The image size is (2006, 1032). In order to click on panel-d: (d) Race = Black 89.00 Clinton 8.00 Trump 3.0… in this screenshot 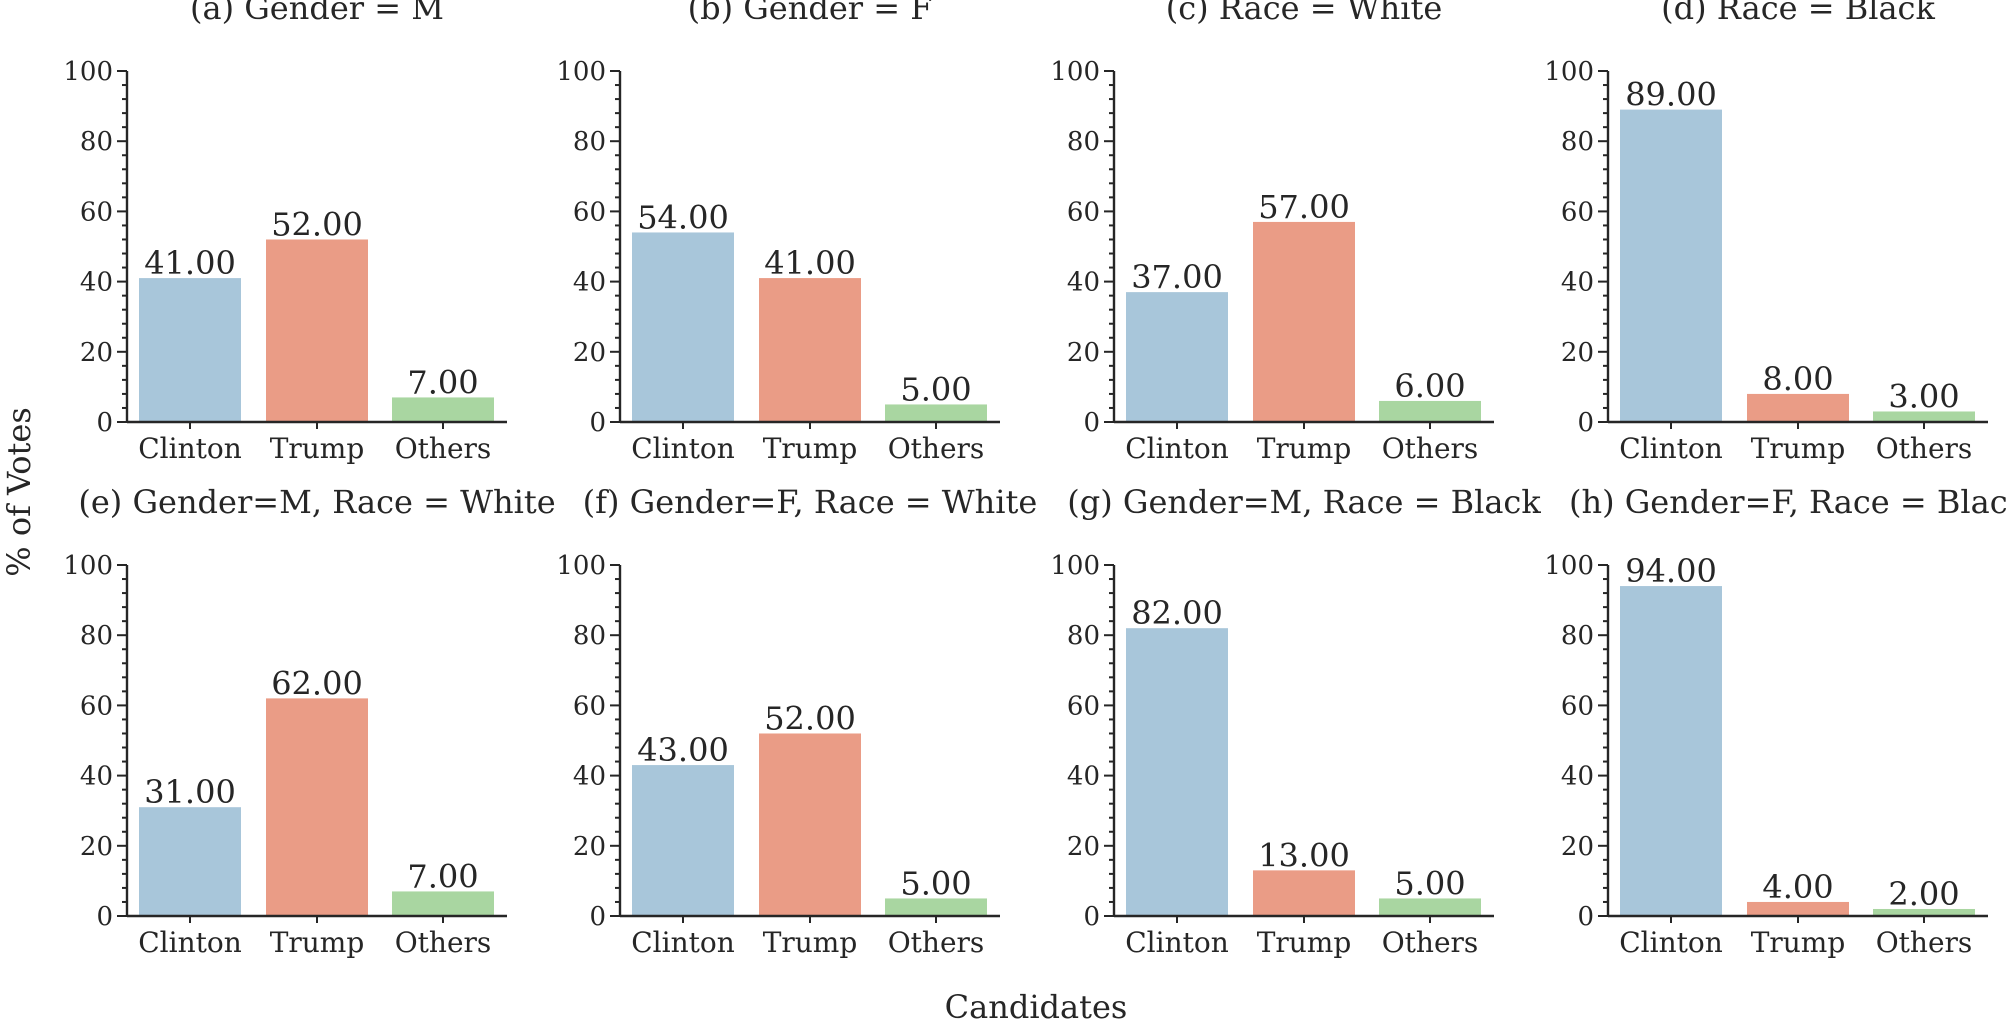, I will do `click(1766, 232)`.